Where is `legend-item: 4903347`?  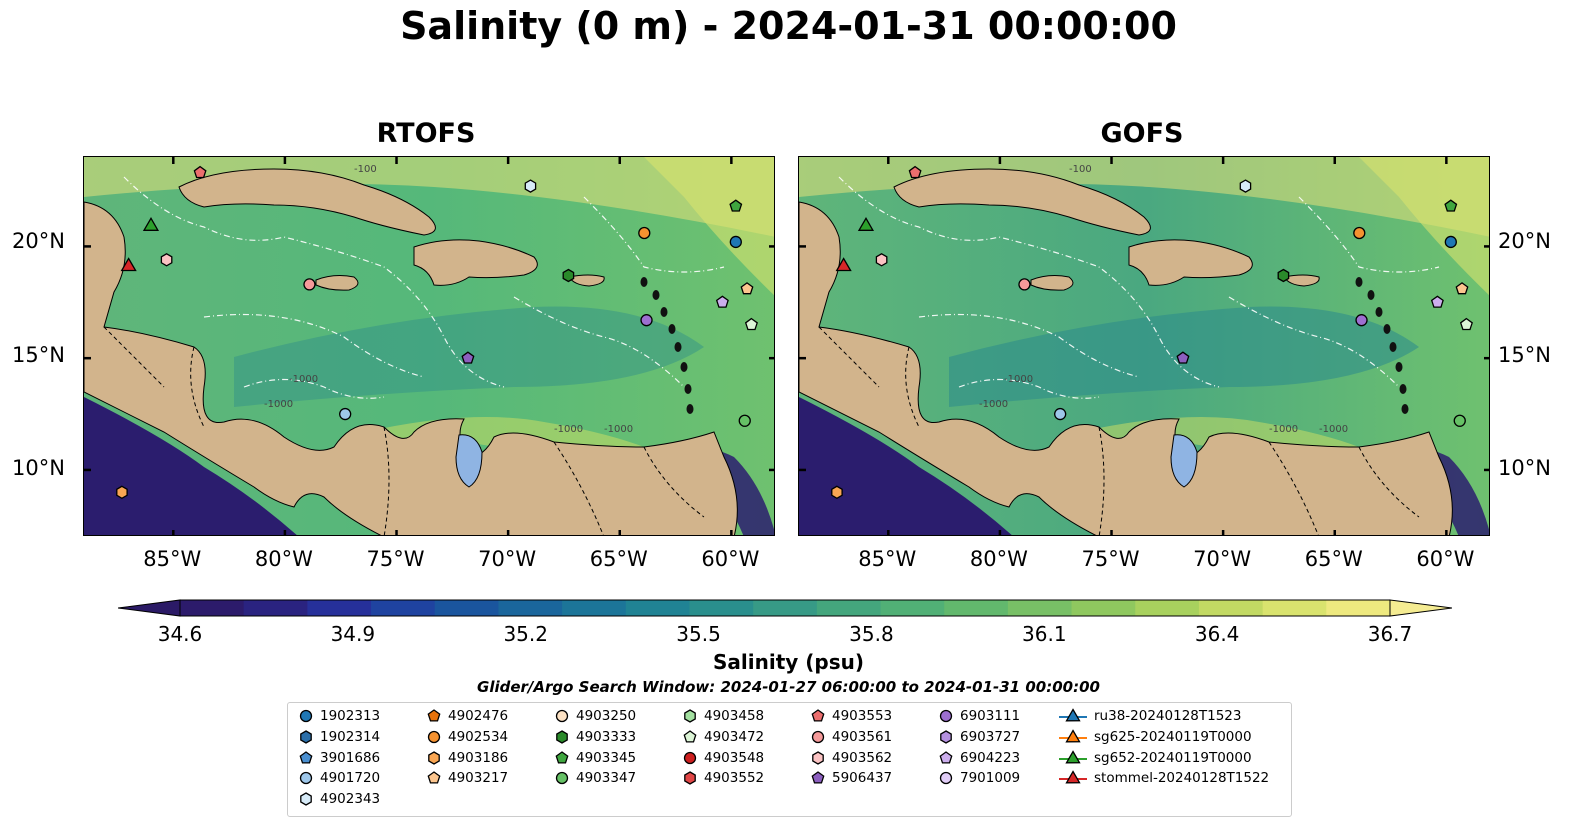 legend-item: 4903347 is located at coordinates (595, 778).